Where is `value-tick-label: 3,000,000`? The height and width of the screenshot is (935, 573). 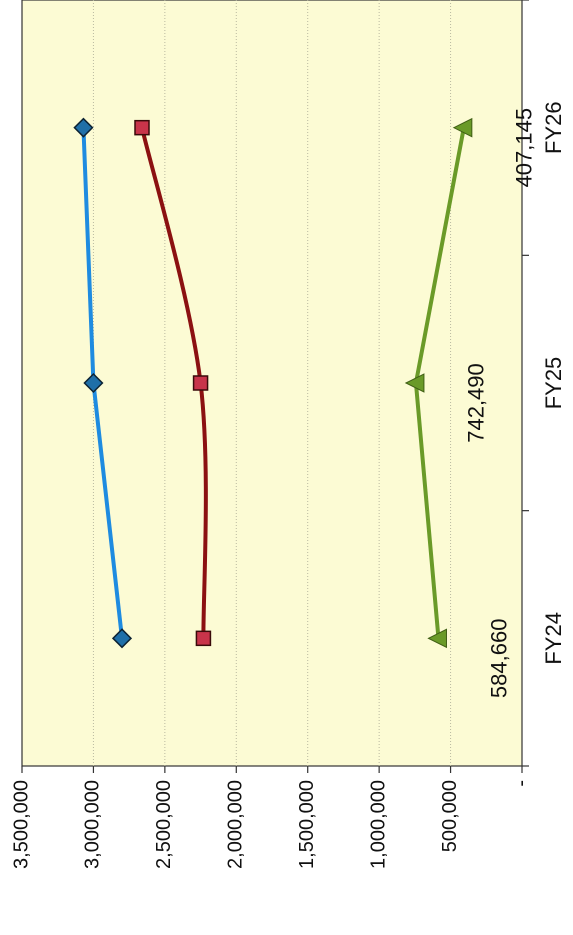
value-tick-label: 3,000,000 is located at coordinates (93, 824).